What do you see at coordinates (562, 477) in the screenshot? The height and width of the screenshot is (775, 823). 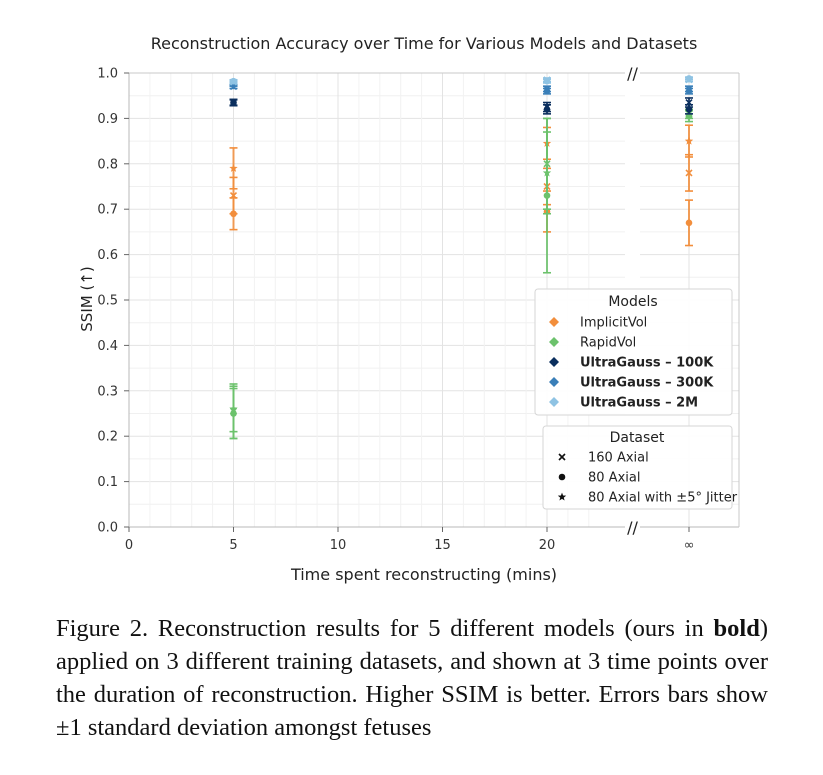 I see `legend-marker-80-axial` at bounding box center [562, 477].